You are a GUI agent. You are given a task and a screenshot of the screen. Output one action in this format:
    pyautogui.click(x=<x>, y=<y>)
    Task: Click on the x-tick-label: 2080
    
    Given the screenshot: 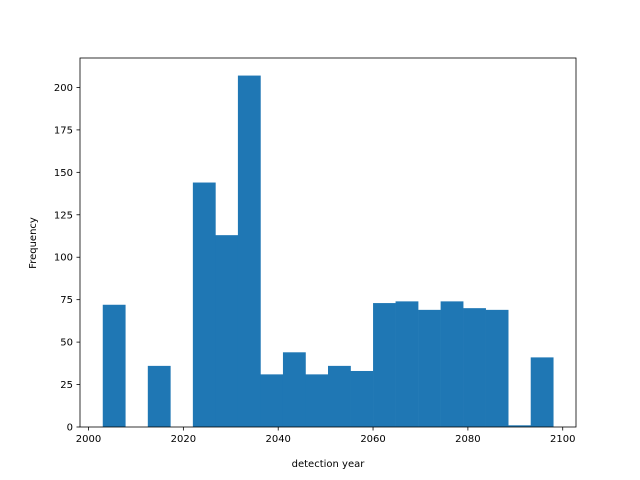 What is the action you would take?
    pyautogui.click(x=467, y=439)
    